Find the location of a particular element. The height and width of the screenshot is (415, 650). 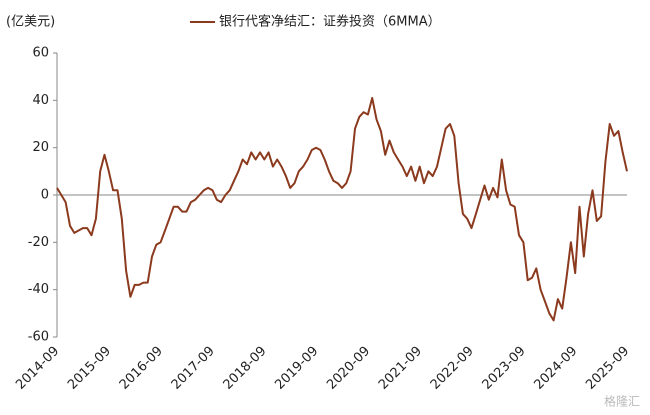

y-tick-label: -20 is located at coordinates (38, 242).